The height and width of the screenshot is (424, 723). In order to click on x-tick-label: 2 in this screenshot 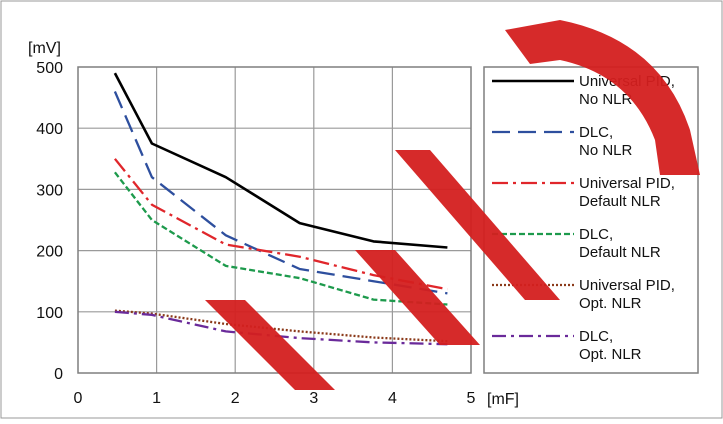, I will do `click(235, 398)`.